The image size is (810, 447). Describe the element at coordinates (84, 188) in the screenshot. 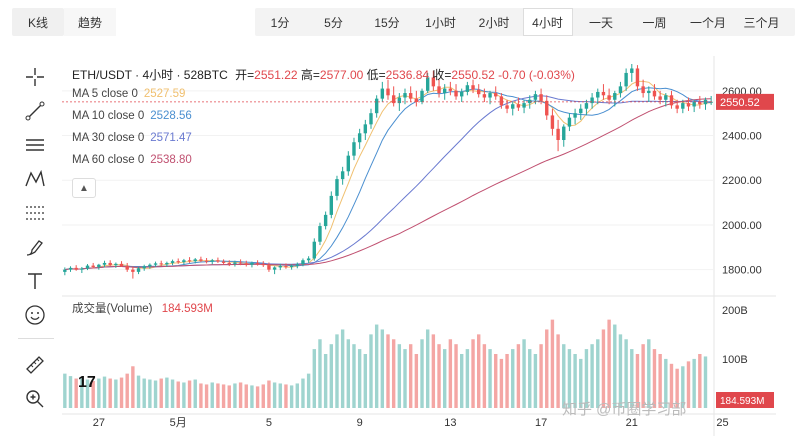

I see `collapse-legend-button: ▲` at that location.